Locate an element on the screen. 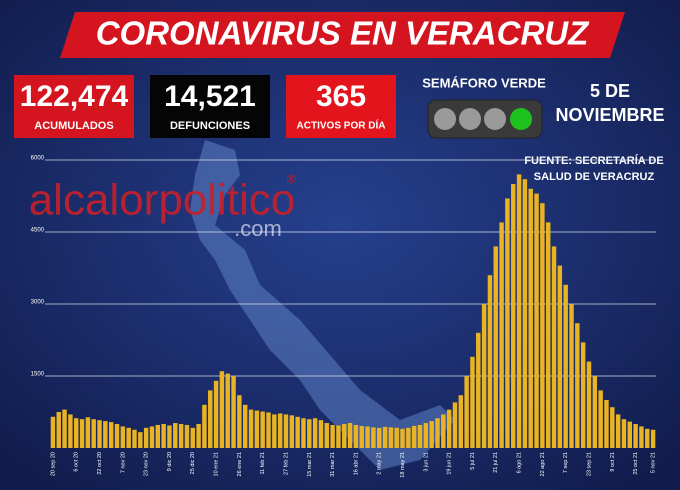 Image resolution: width=680 pixels, height=490 pixels. x-tick-label: 10 ene 21 is located at coordinates (217, 464).